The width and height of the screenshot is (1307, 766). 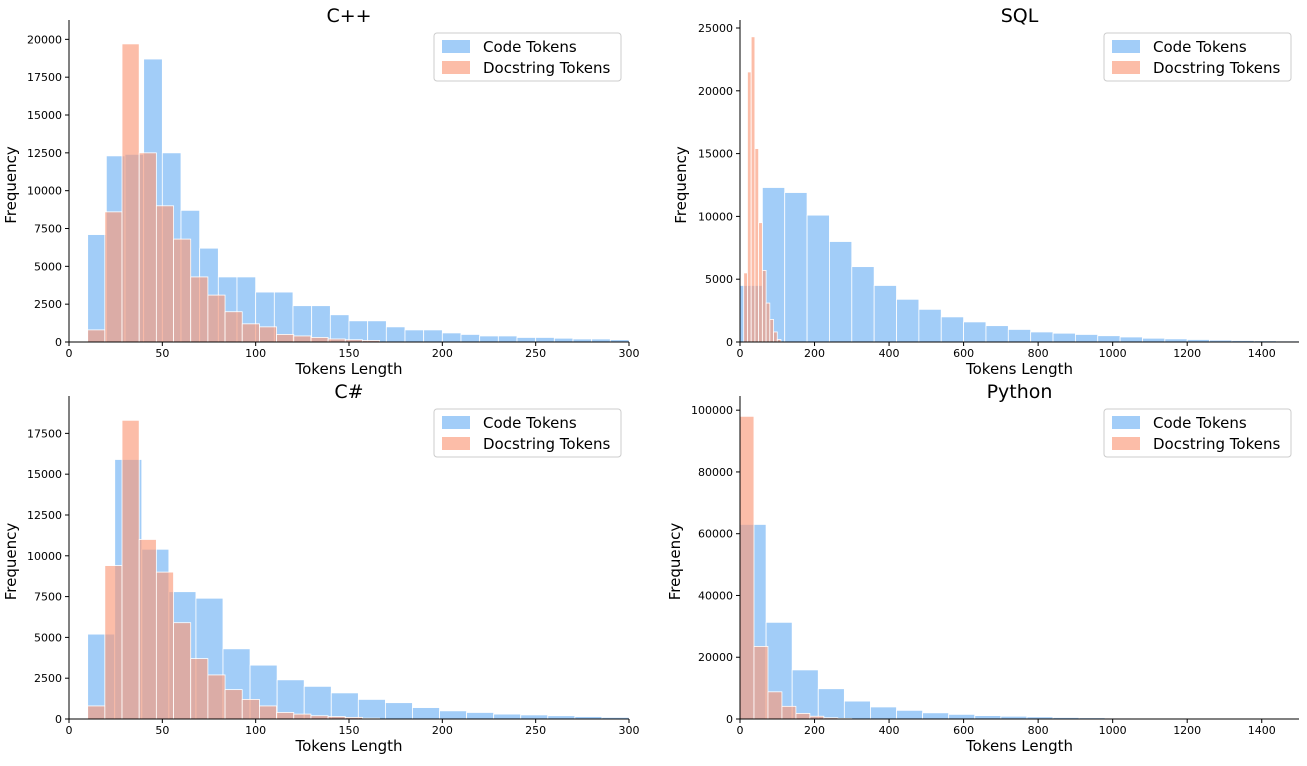 What do you see at coordinates (1187, 353) in the screenshot?
I see `x-tick-label: 1200` at bounding box center [1187, 353].